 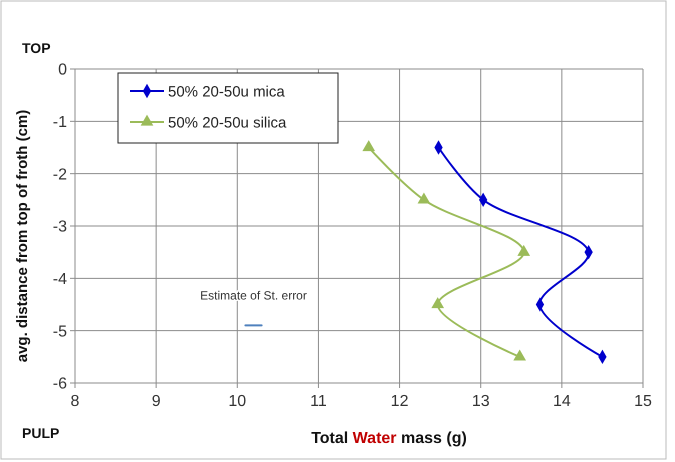 What do you see at coordinates (389, 438) in the screenshot?
I see `x-axis-title: Total Water mass (g)` at bounding box center [389, 438].